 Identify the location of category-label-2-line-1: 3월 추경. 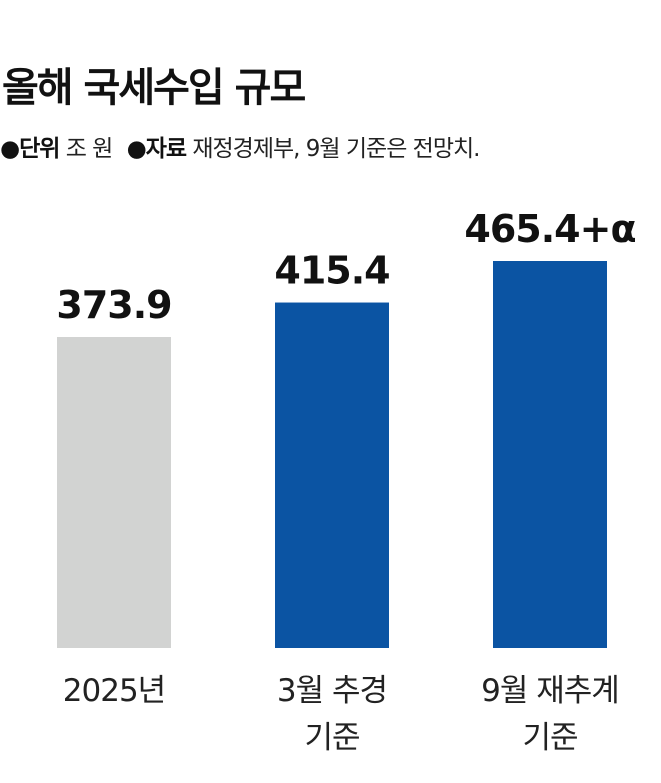
(332, 691).